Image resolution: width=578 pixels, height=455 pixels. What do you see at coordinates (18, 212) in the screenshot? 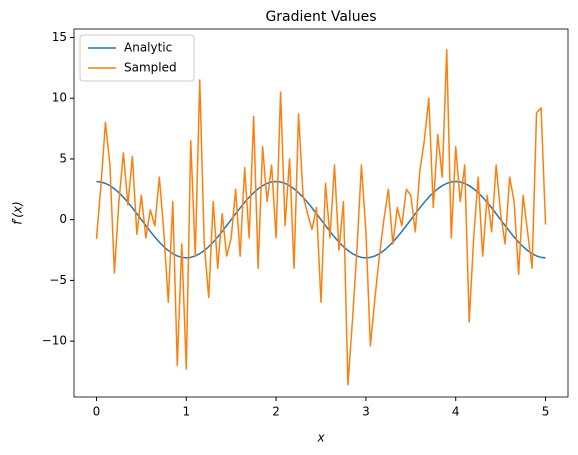
I see `y-axis-label: f′(x)` at bounding box center [18, 212].